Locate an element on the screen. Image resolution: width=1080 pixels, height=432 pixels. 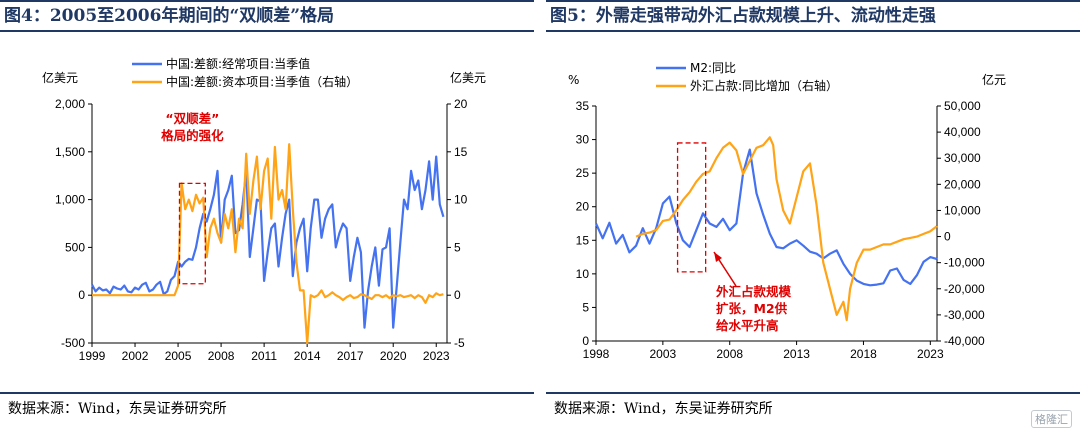
fig4-x-tick-label: 2008 is located at coordinates (221, 356).